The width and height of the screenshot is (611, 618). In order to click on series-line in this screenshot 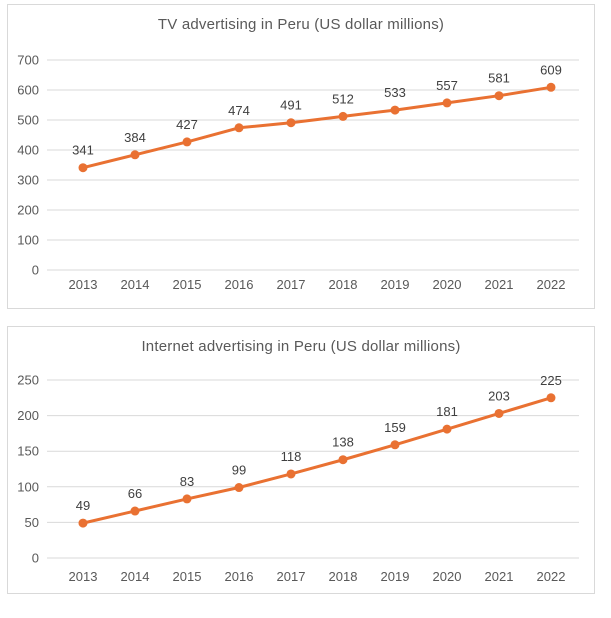, I will do `click(317, 127)`.